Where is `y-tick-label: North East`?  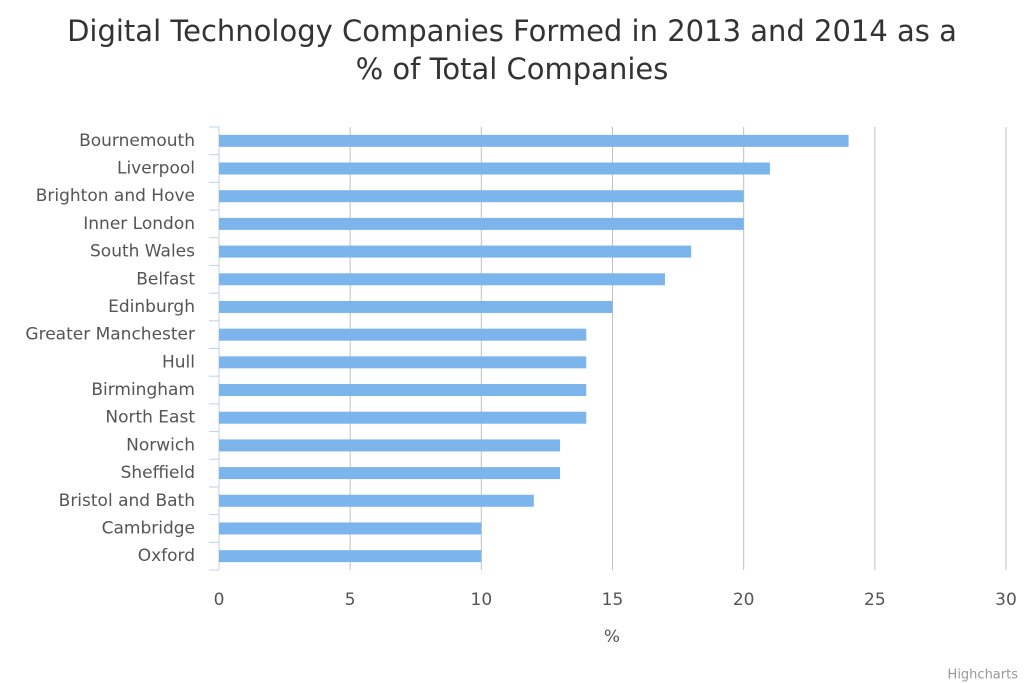 y-tick-label: North East is located at coordinates (150, 418).